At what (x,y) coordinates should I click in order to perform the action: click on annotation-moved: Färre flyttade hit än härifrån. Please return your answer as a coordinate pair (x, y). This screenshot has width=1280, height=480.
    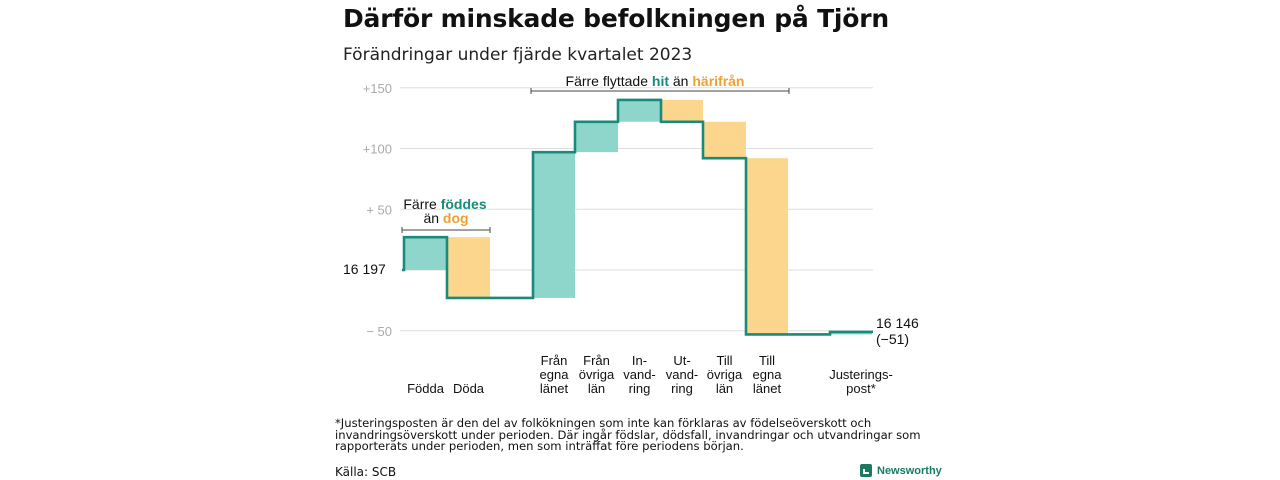
    Looking at the image, I should click on (655, 81).